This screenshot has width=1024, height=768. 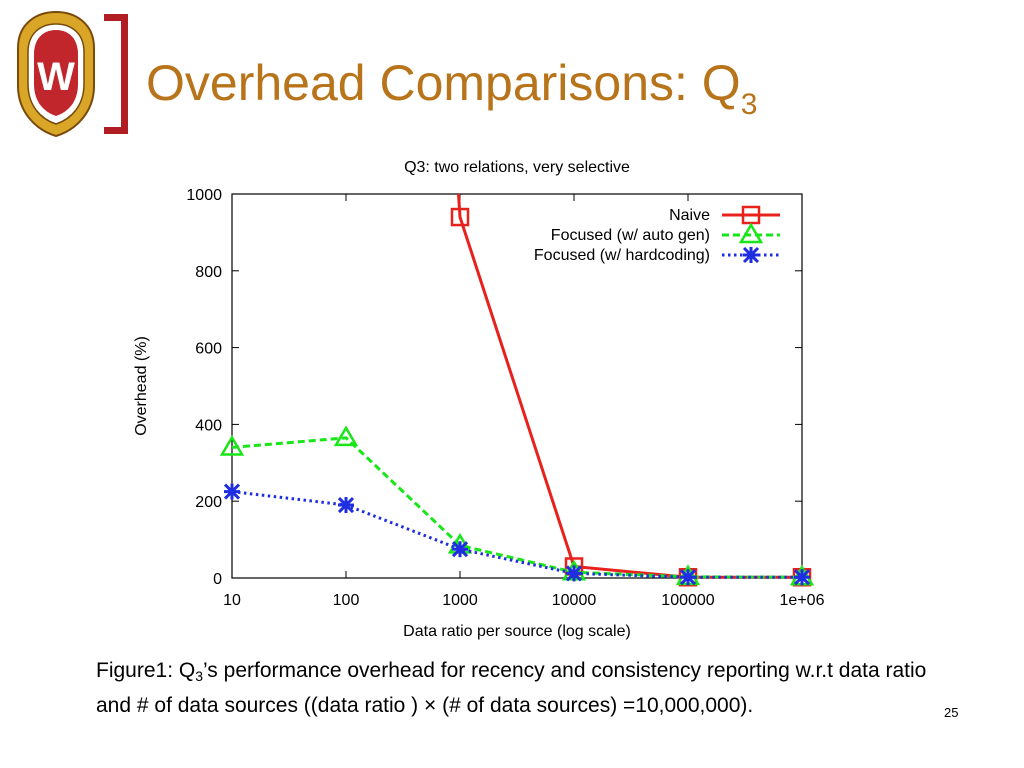 I want to click on legend-label: Focused (w/ auto gen), so click(x=630, y=235).